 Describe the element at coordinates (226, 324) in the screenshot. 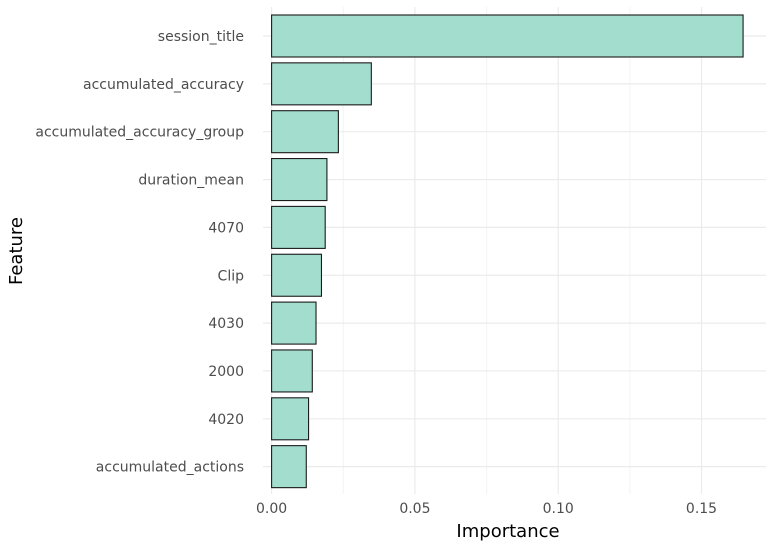

I see `y-tick-label: 4030` at that location.